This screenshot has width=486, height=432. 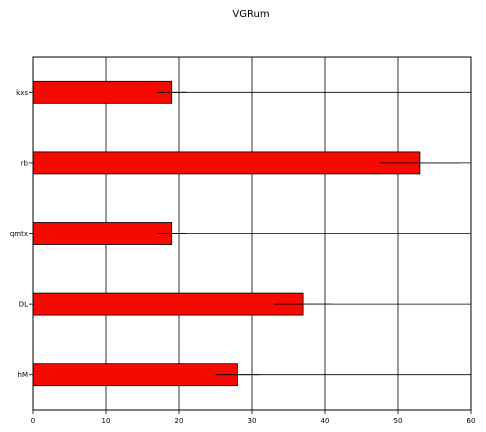 I want to click on x-tick-label: 0, so click(x=33, y=421).